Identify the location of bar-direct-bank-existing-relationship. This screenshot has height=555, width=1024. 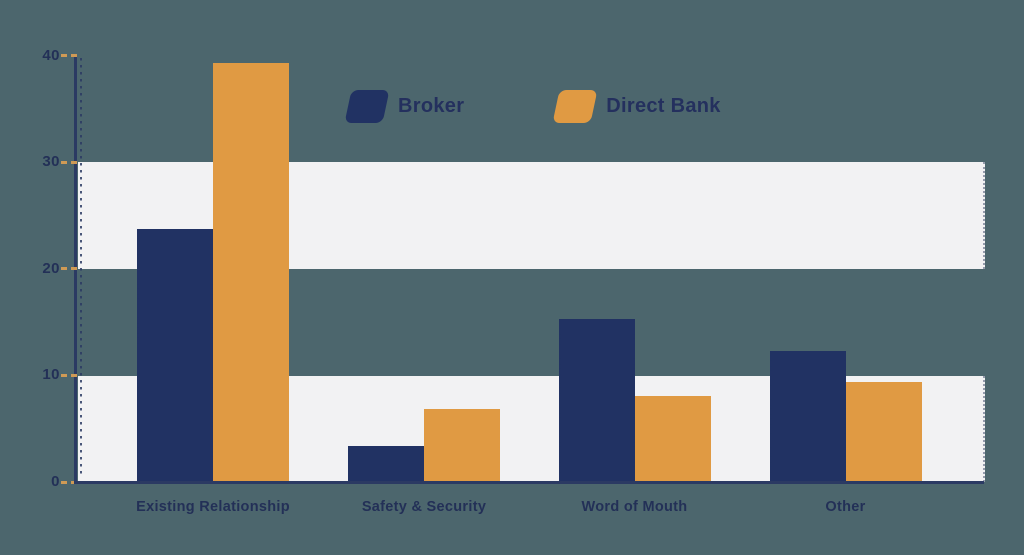
(251, 272).